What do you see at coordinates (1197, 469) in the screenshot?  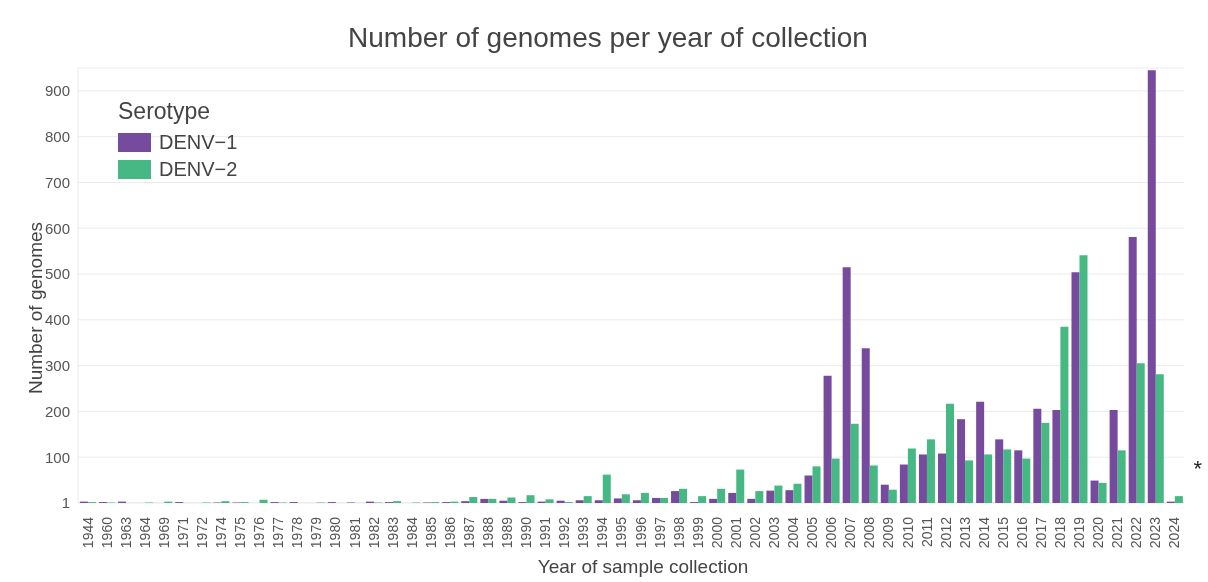 I see `asterisk-note: *` at bounding box center [1197, 469].